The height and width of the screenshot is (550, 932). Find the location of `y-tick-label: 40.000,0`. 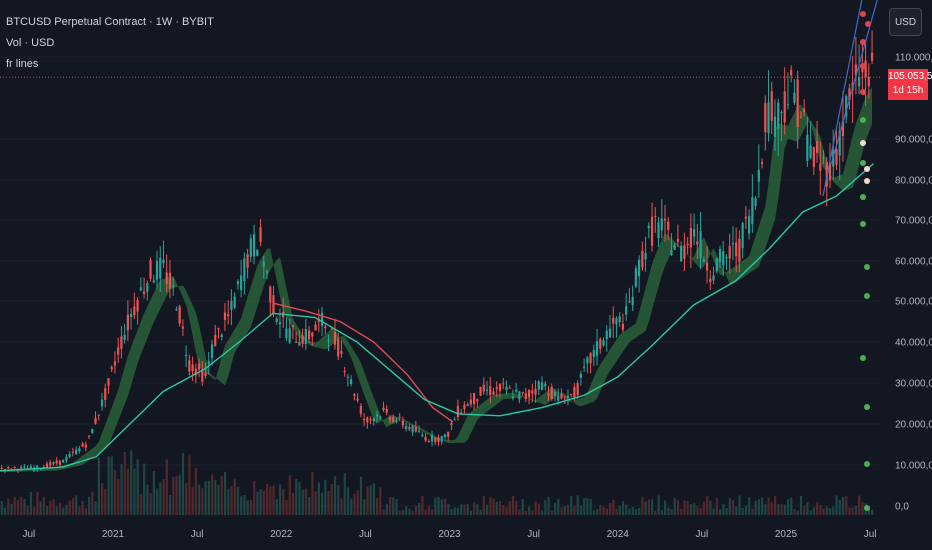

y-tick-label: 40.000,0 is located at coordinates (913, 343).